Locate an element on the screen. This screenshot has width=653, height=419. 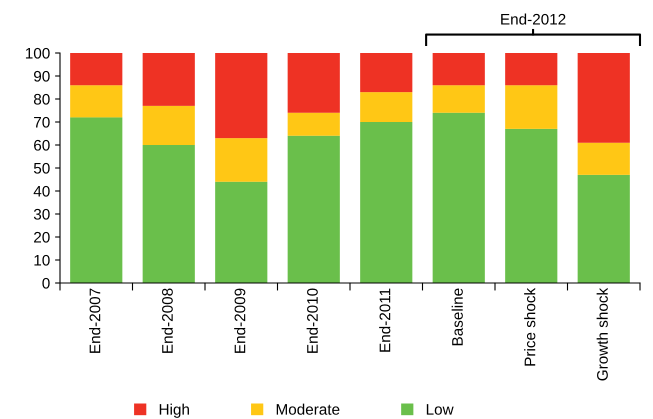
y-tick-label: 30 is located at coordinates (42, 214).